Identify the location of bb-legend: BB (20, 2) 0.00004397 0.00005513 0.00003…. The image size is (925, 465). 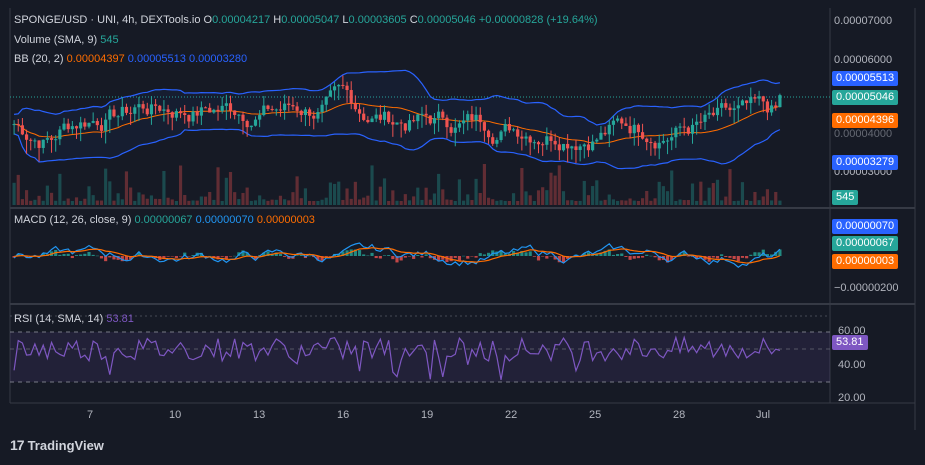
(130, 59).